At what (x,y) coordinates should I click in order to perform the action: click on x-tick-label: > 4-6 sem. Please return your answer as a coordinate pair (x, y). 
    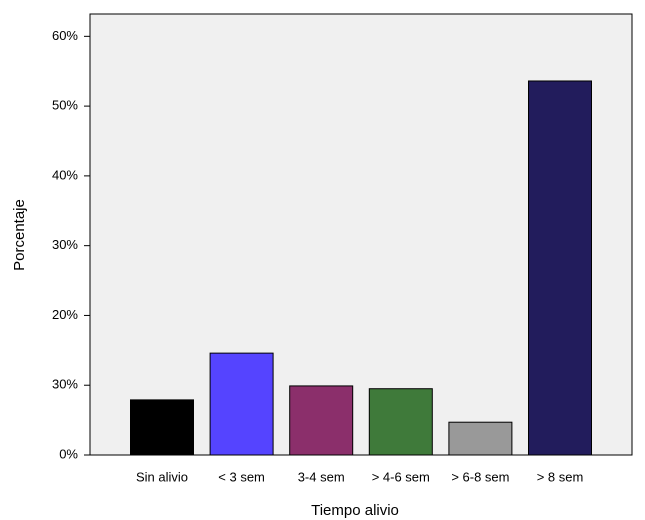
    Looking at the image, I should click on (401, 476).